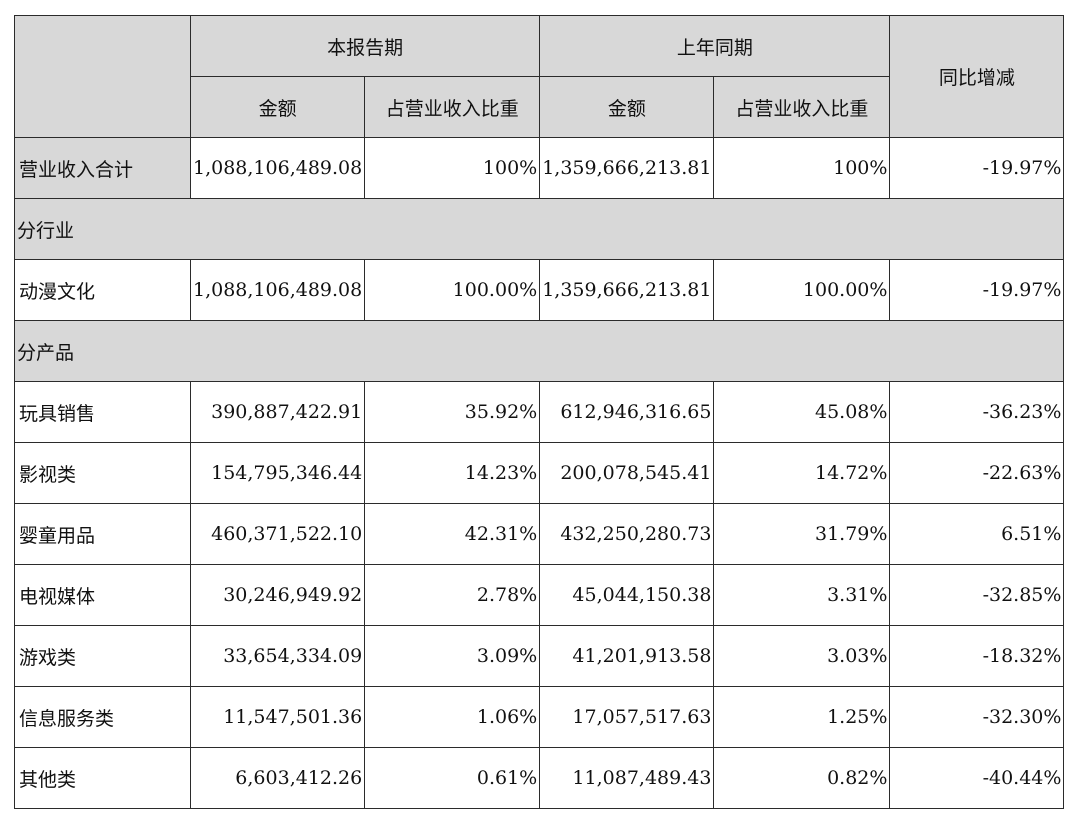  I want to click on prior-share-cell: 31.79%, so click(802, 534).